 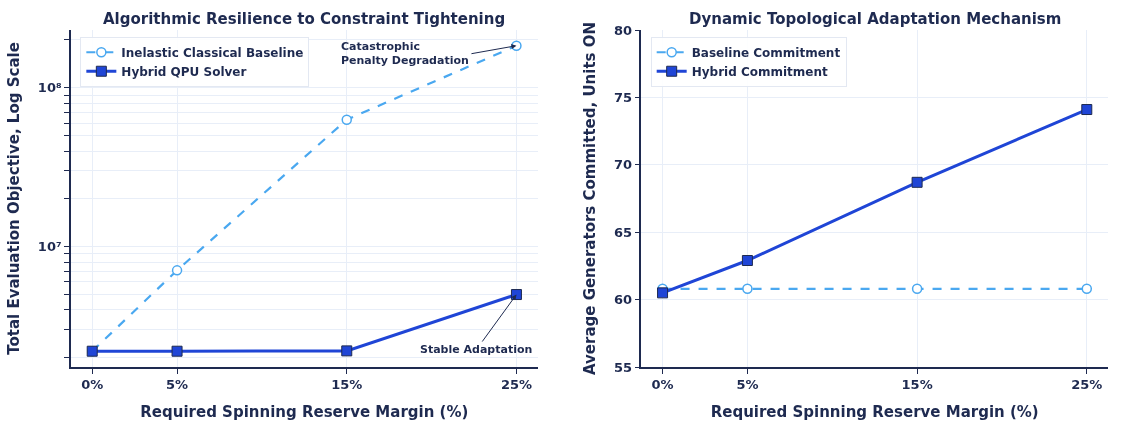 I want to click on legend-label: Baseline Commitment, so click(x=766, y=52).